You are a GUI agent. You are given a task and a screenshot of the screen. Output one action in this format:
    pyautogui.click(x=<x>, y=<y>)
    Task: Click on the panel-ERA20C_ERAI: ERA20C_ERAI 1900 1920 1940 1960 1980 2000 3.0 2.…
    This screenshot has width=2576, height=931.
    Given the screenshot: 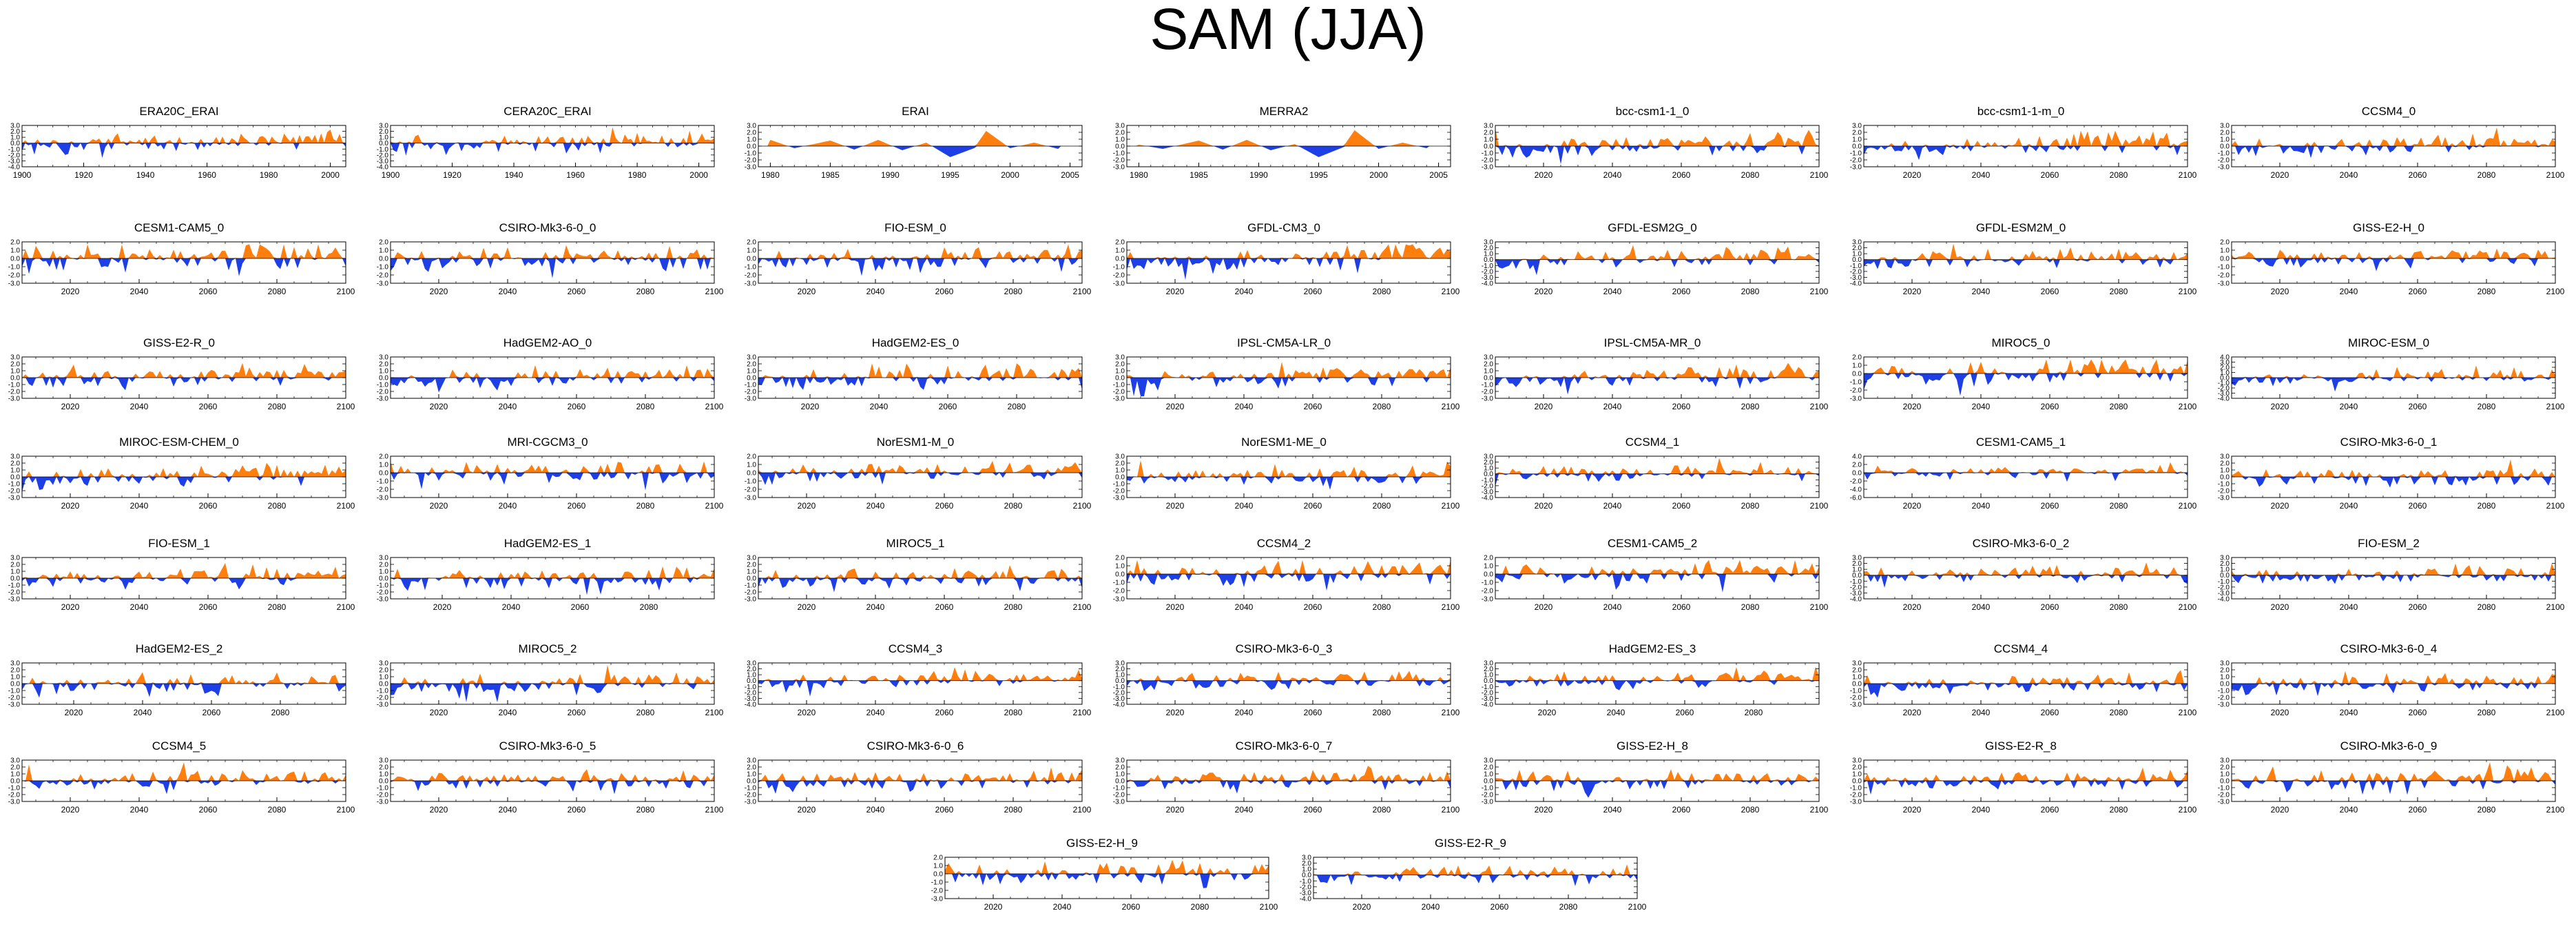 What is the action you would take?
    pyautogui.click(x=179, y=146)
    